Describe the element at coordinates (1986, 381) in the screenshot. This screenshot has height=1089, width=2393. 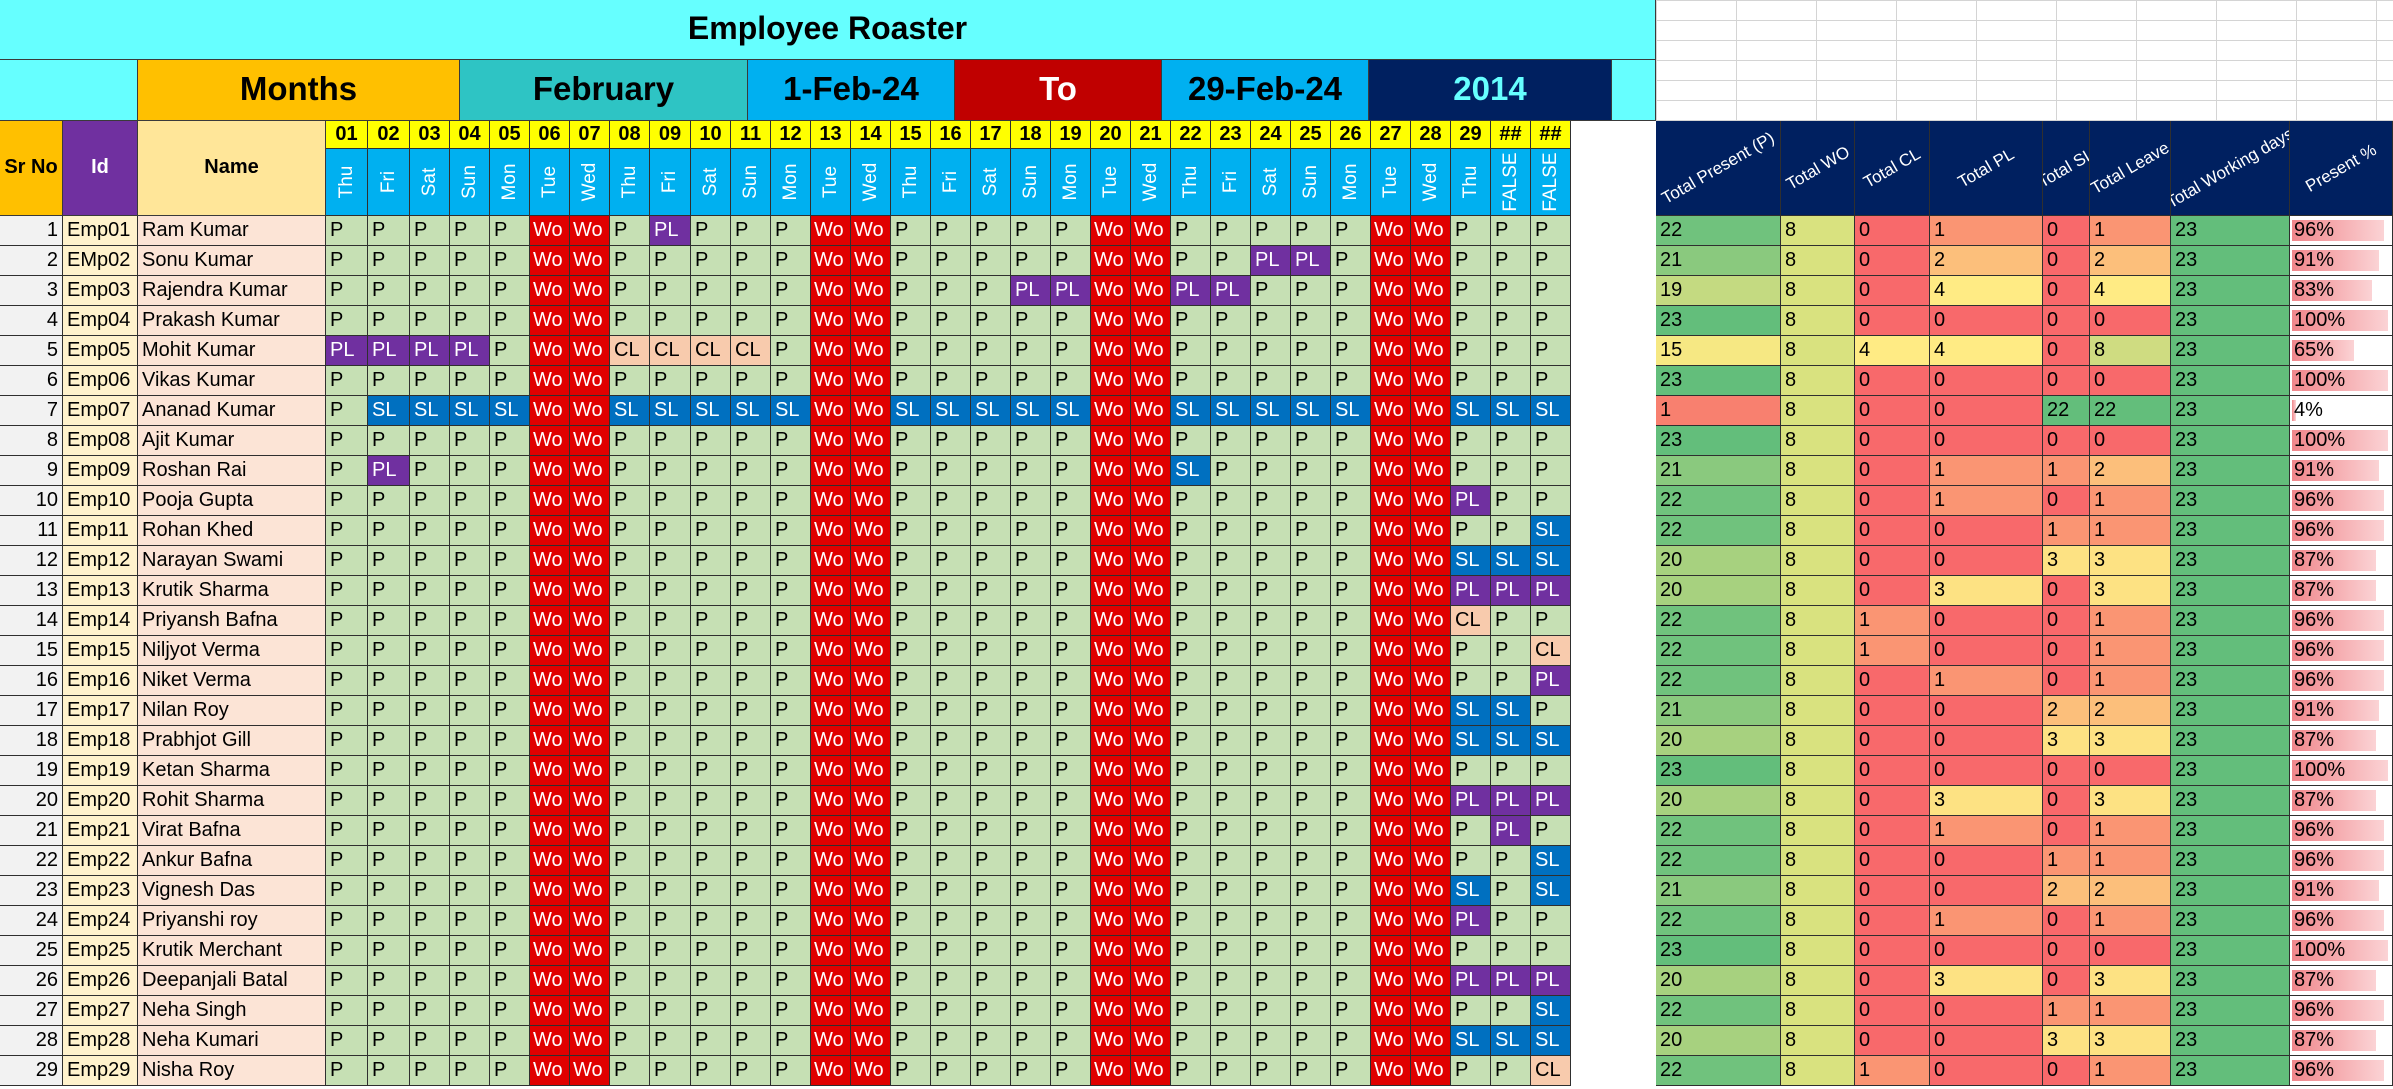
I see `total-pl-cell: 0` at that location.